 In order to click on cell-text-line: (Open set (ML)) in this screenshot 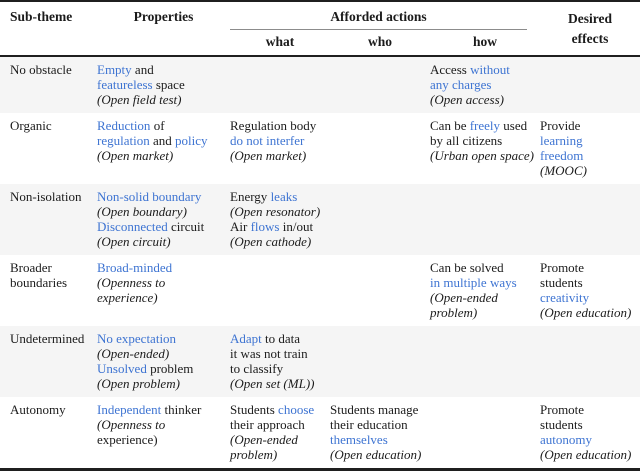, I will do `click(277, 383)`.